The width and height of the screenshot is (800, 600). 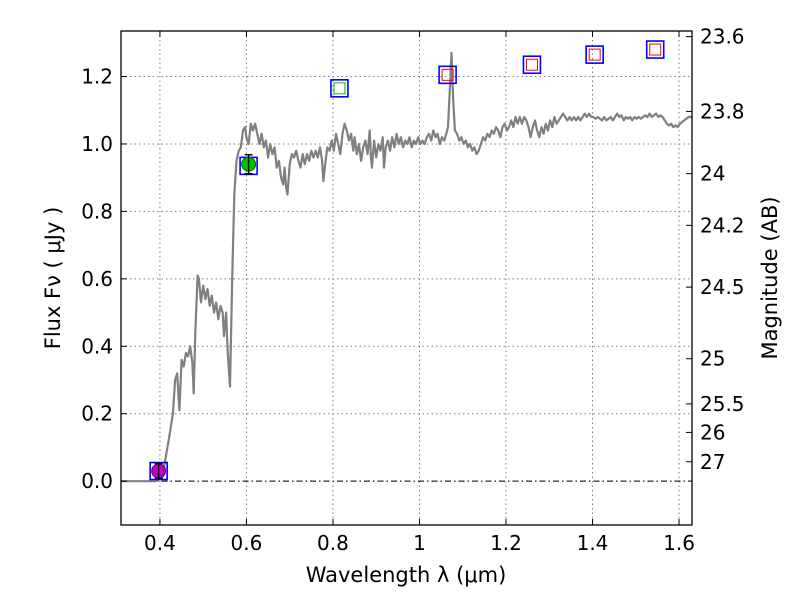 What do you see at coordinates (97, 481) in the screenshot?
I see `y-tick-label: 0.0` at bounding box center [97, 481].